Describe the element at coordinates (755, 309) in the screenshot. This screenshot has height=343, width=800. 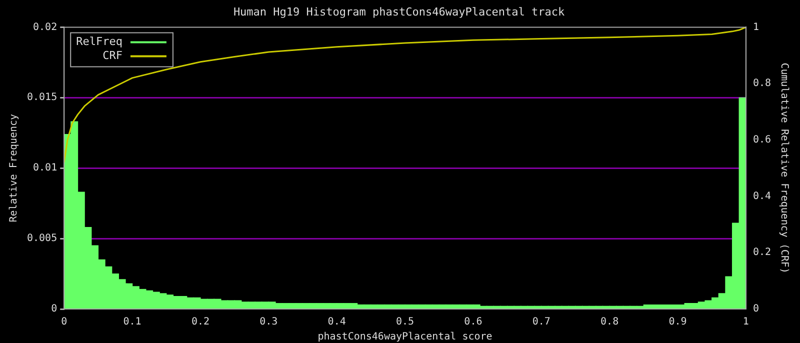
I see `y2-tick-label: 0` at that location.